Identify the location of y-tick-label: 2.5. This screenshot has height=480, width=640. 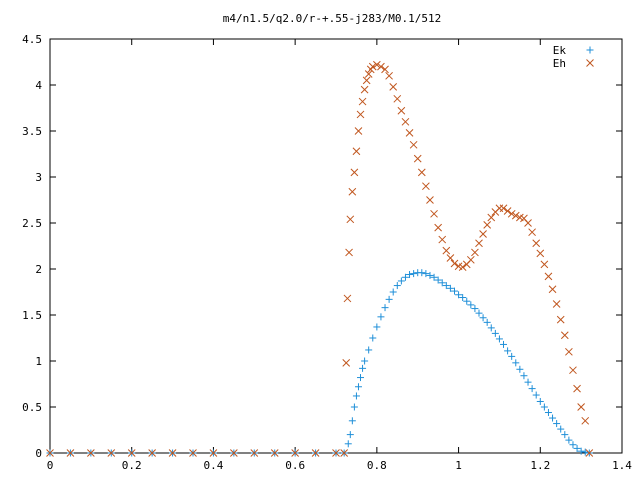
(32, 223).